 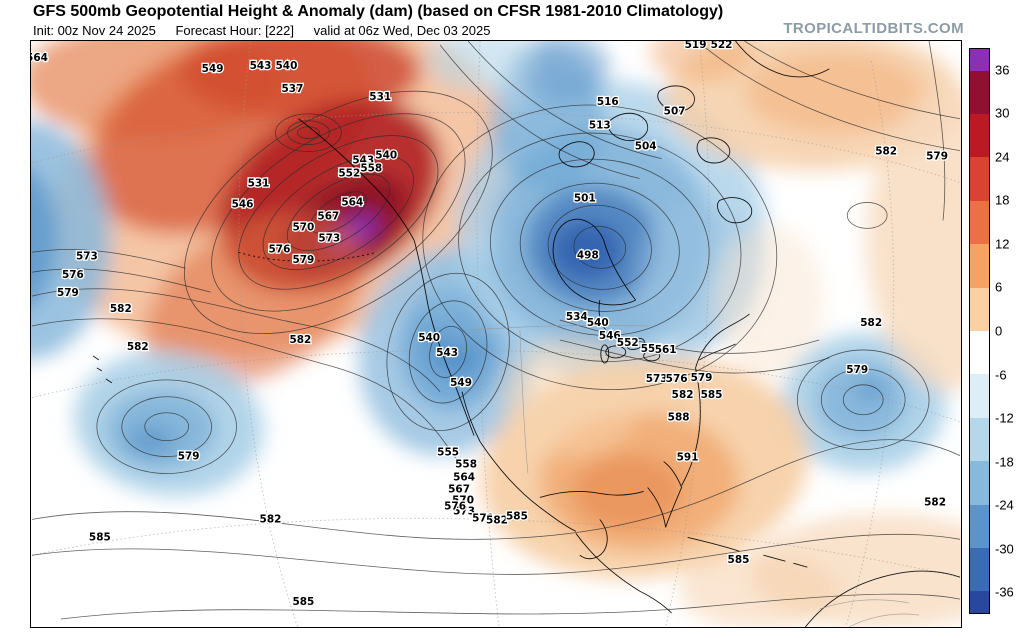 What do you see at coordinates (349, 174) in the screenshot?
I see `contour-label: 552` at bounding box center [349, 174].